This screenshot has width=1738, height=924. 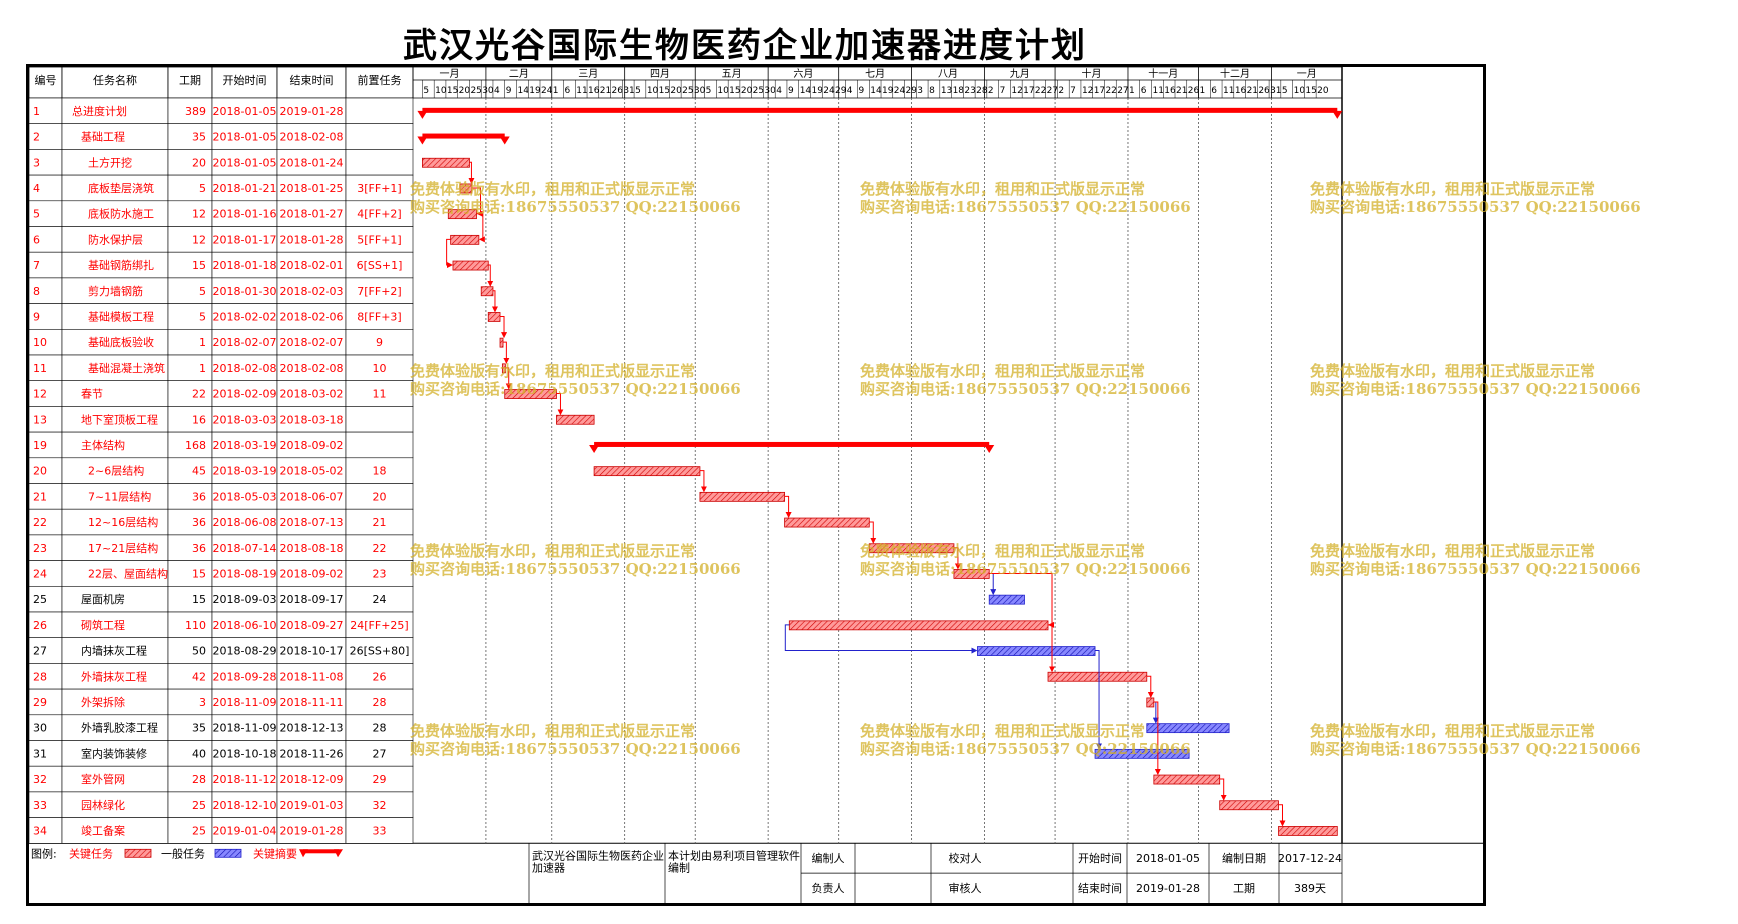 I want to click on footer-start-value: 2018-01-05, so click(x=1168, y=858).